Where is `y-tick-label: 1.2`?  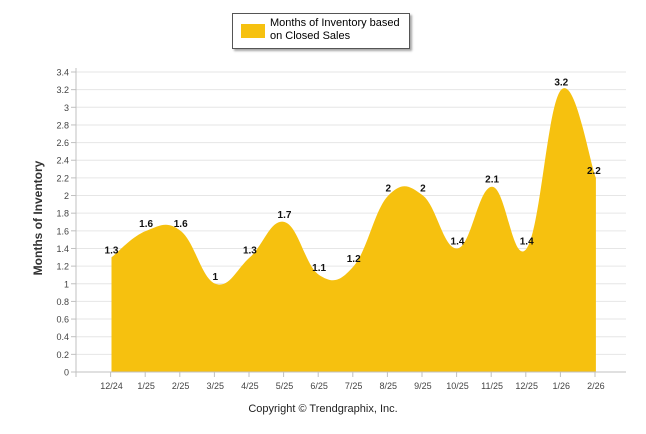 y-tick-label: 1.2 is located at coordinates (62, 267).